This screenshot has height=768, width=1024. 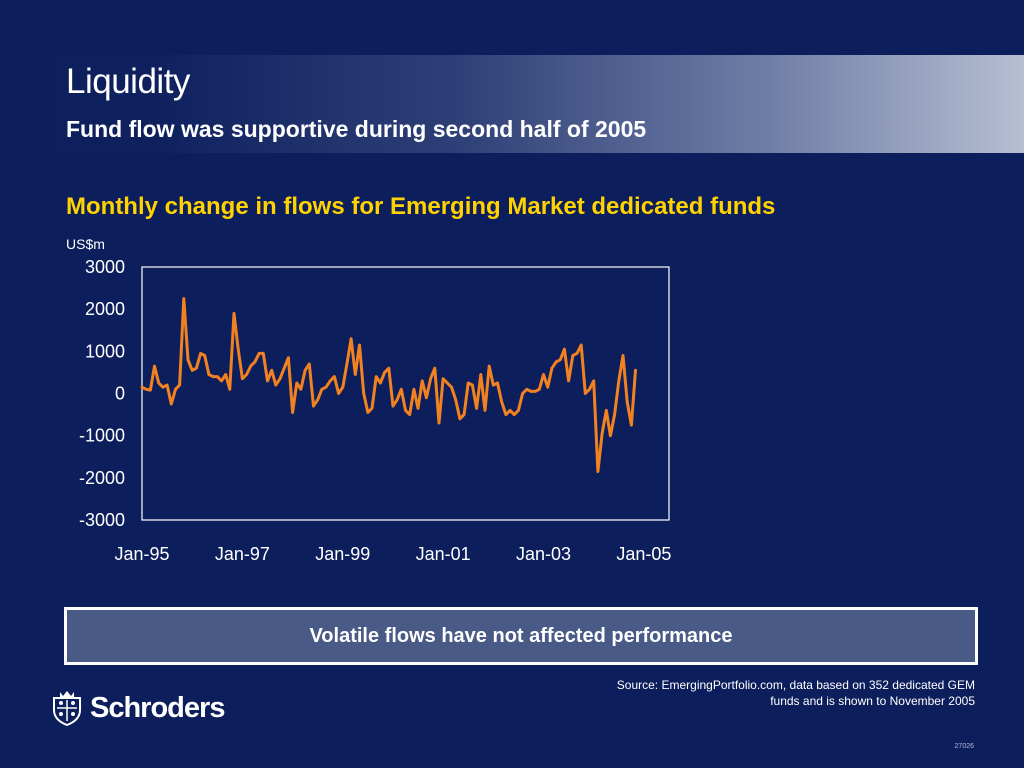 What do you see at coordinates (102, 436) in the screenshot?
I see `y-tick-label: -1000` at bounding box center [102, 436].